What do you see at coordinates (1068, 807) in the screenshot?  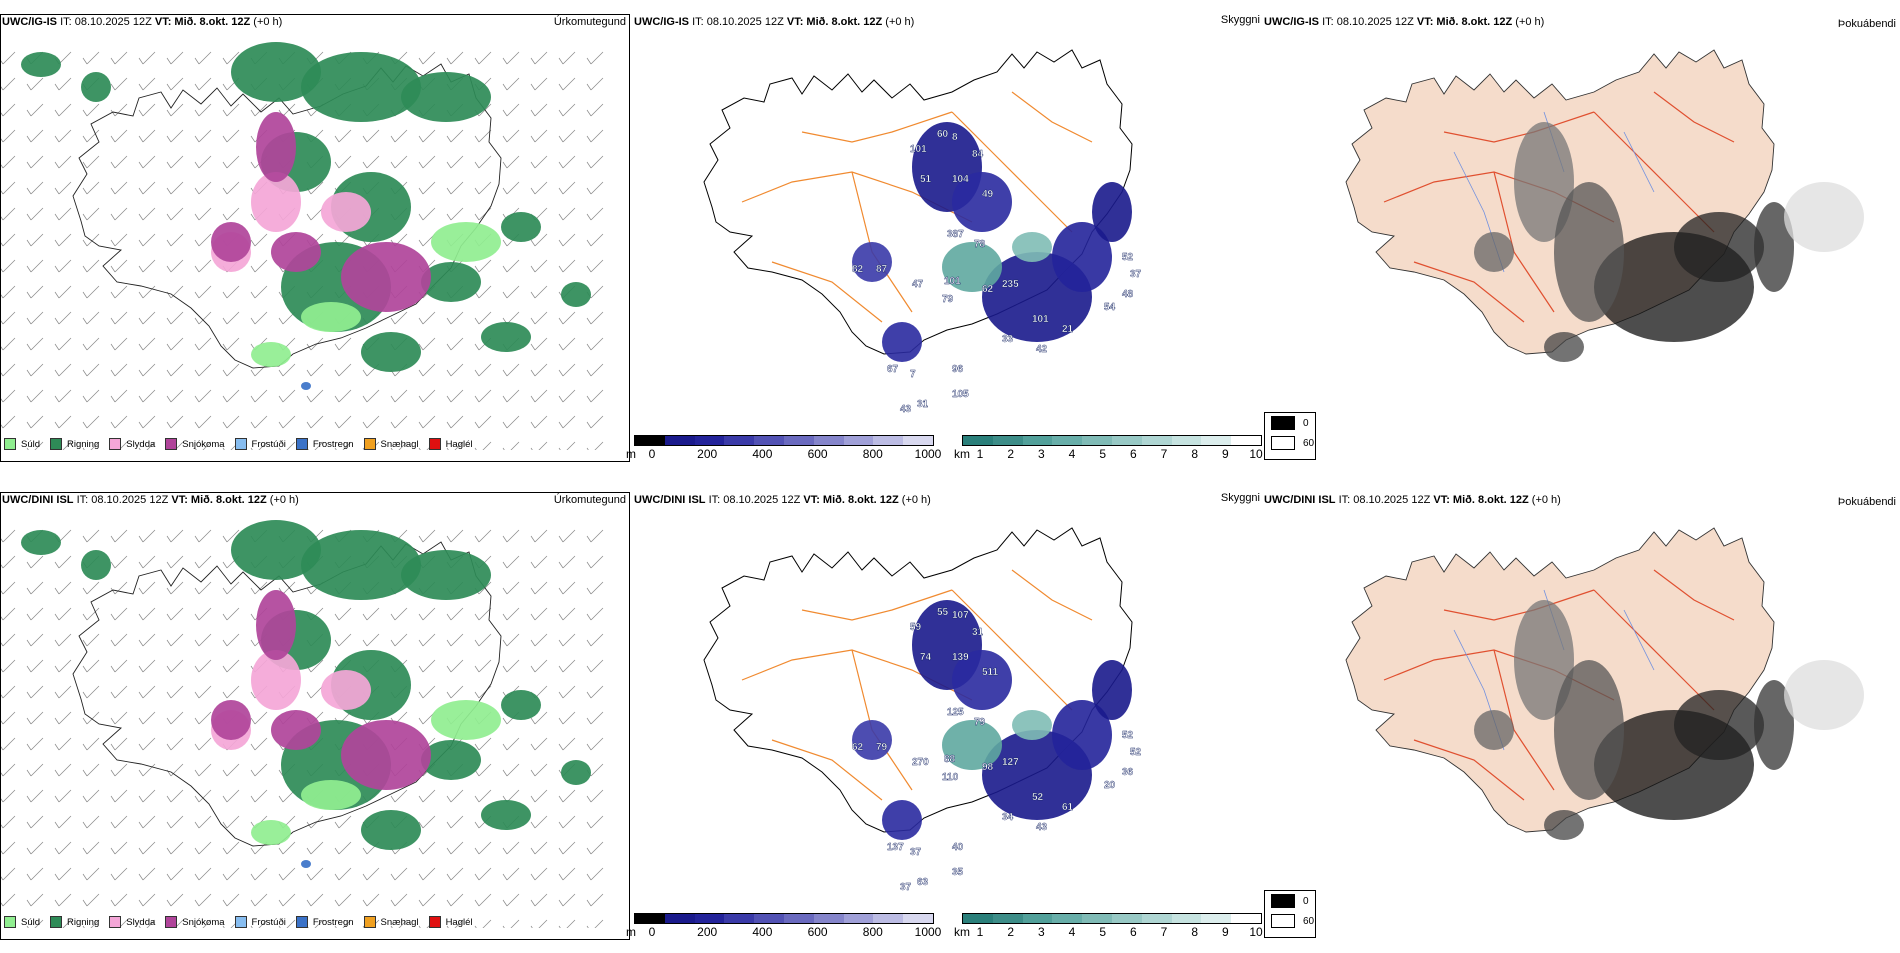 I see `cloud-base-label: 61` at bounding box center [1068, 807].